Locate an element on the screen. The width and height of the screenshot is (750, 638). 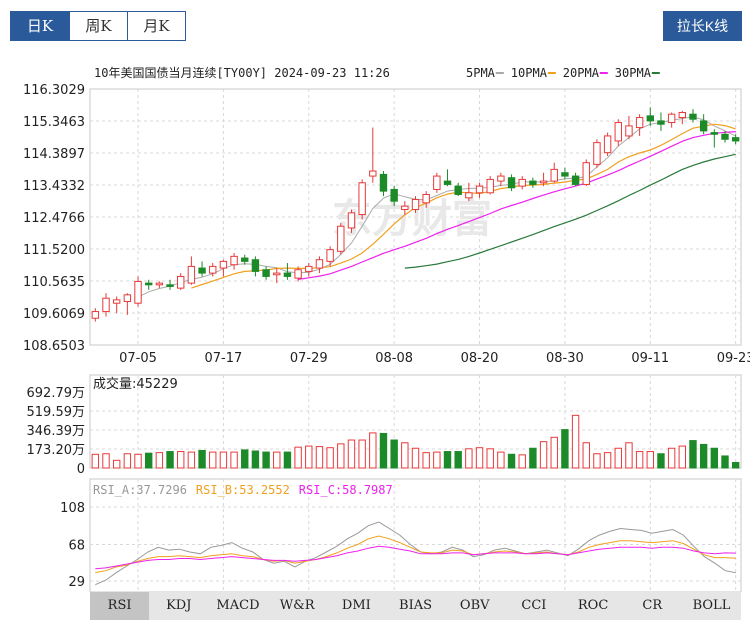
indicator-tab-dmi: DMI is located at coordinates (356, 605).